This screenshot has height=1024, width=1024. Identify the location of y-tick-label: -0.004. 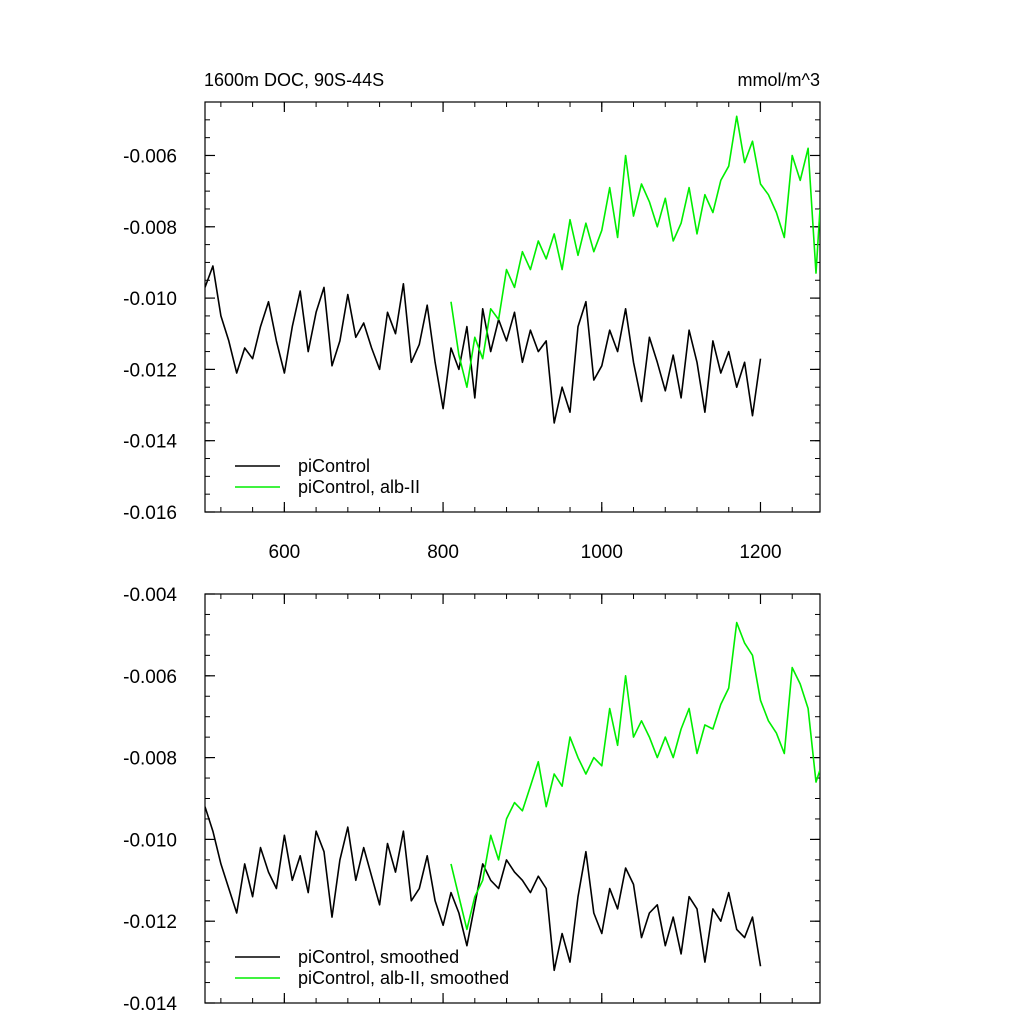
(150, 595).